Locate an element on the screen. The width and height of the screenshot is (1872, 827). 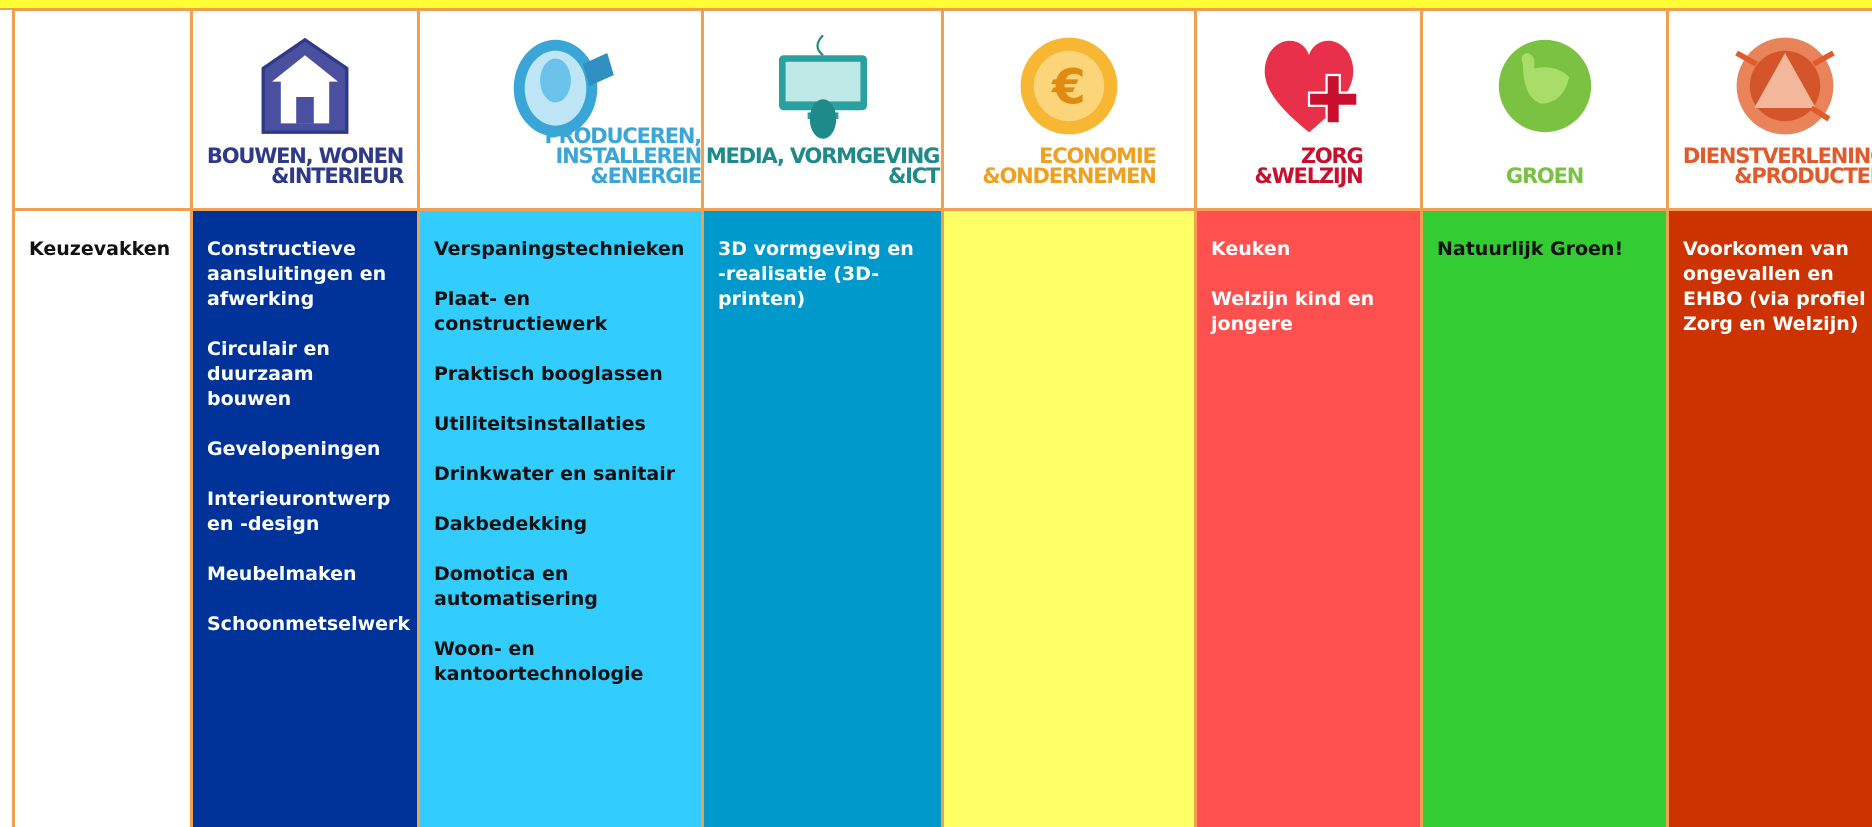
row-label-cell: Keuzevakken is located at coordinates (102, 517).